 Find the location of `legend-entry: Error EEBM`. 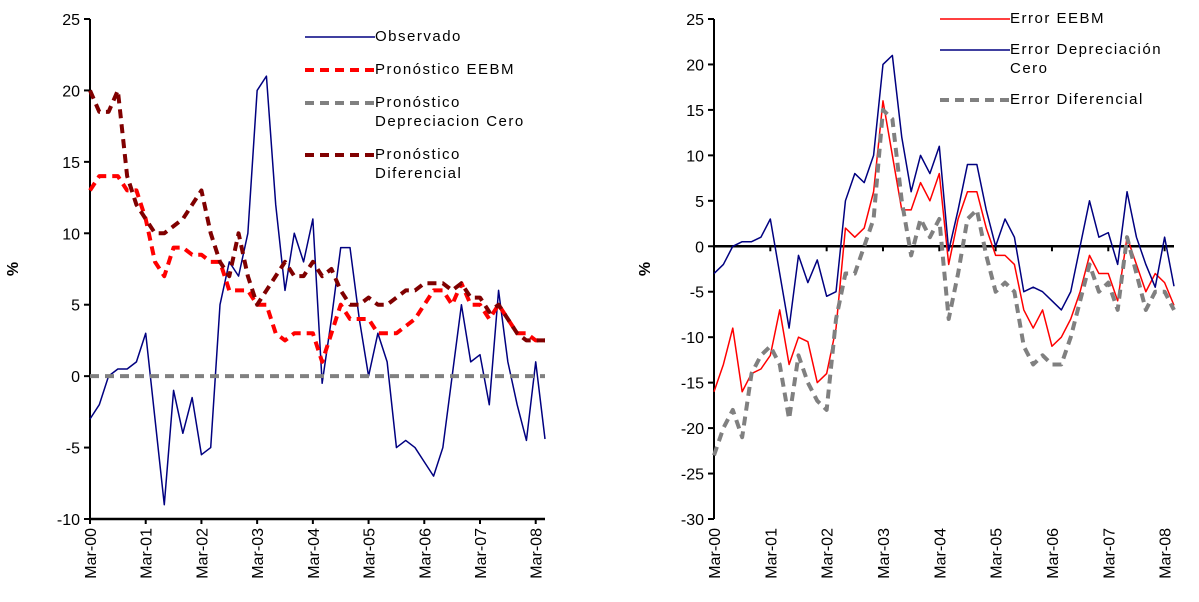

legend-entry: Error EEBM is located at coordinates (1067, 18).